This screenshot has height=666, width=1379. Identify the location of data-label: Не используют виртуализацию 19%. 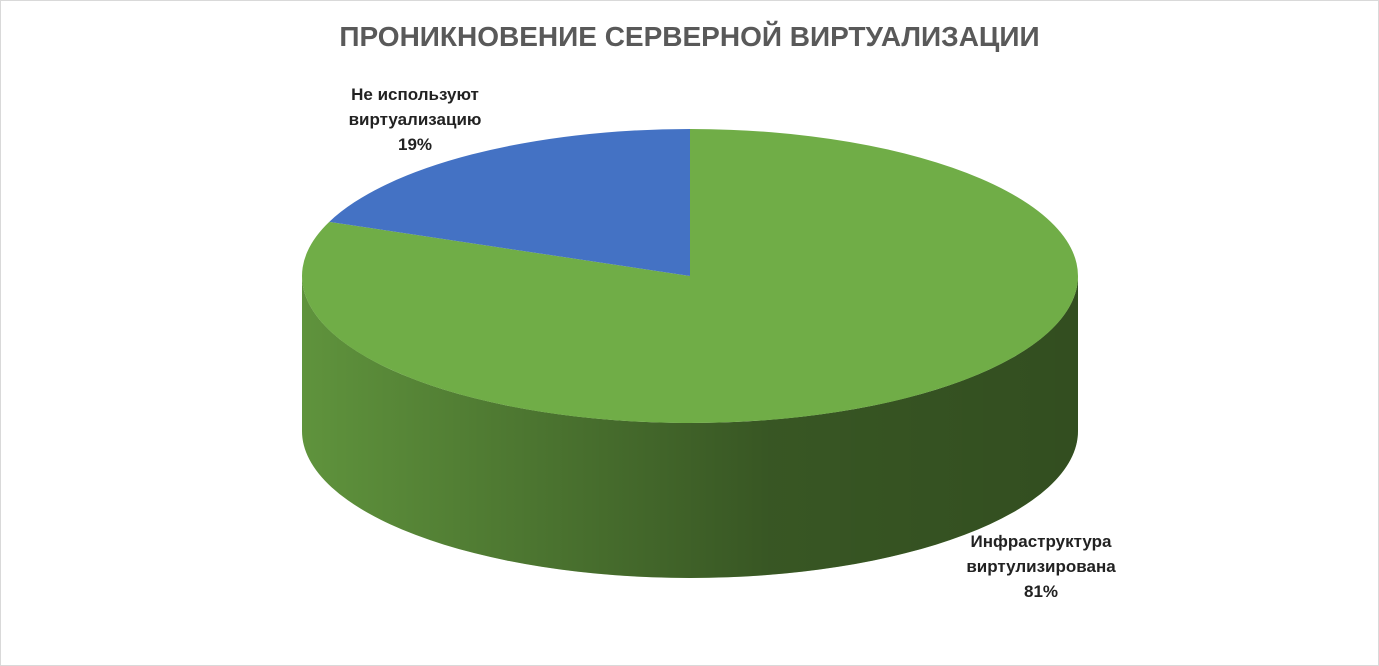
(415, 119).